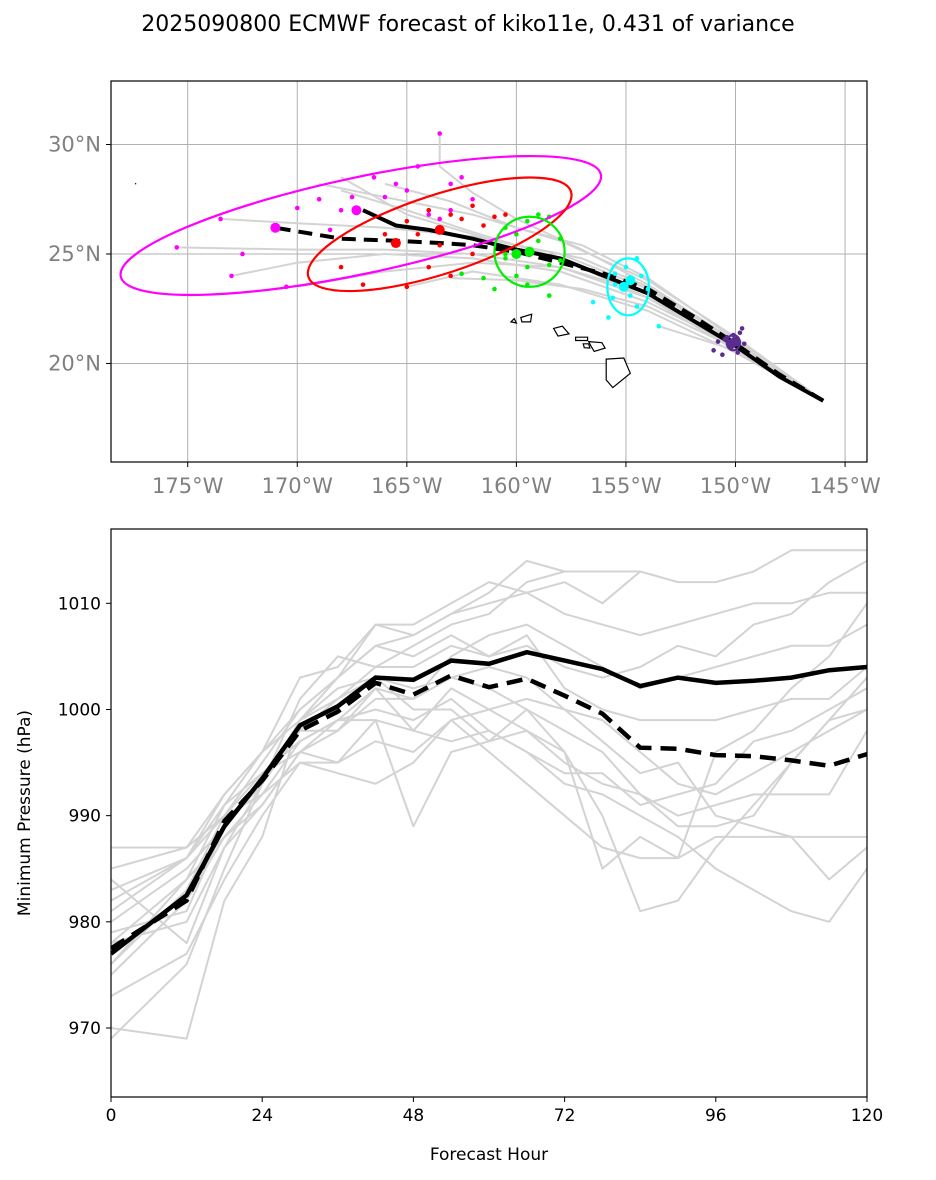 The image size is (936, 1180). I want to click on map-y-tick-label: 20°N, so click(74, 363).